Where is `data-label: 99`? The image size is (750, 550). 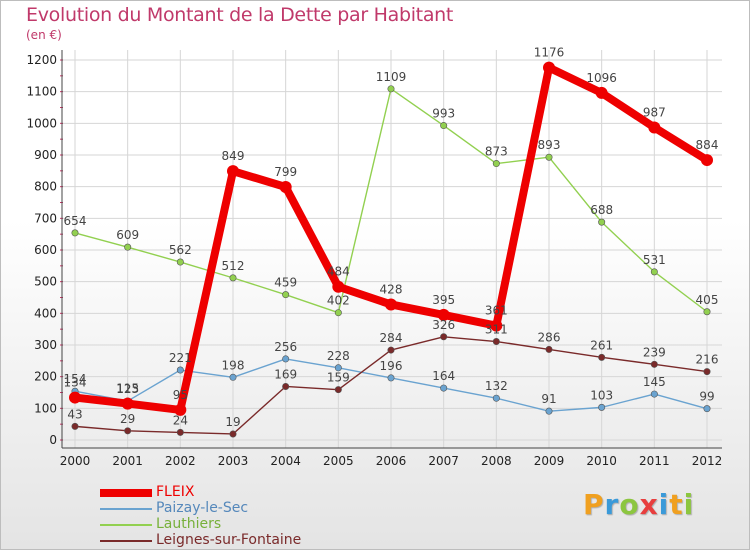 data-label: 99 is located at coordinates (706, 397).